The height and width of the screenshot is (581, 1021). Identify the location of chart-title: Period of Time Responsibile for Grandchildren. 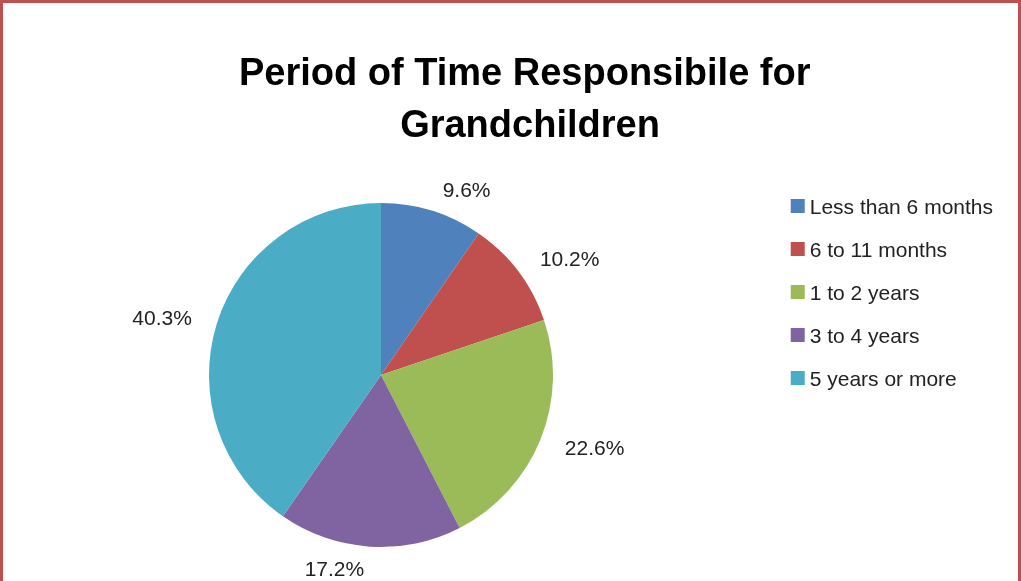
(530, 98).